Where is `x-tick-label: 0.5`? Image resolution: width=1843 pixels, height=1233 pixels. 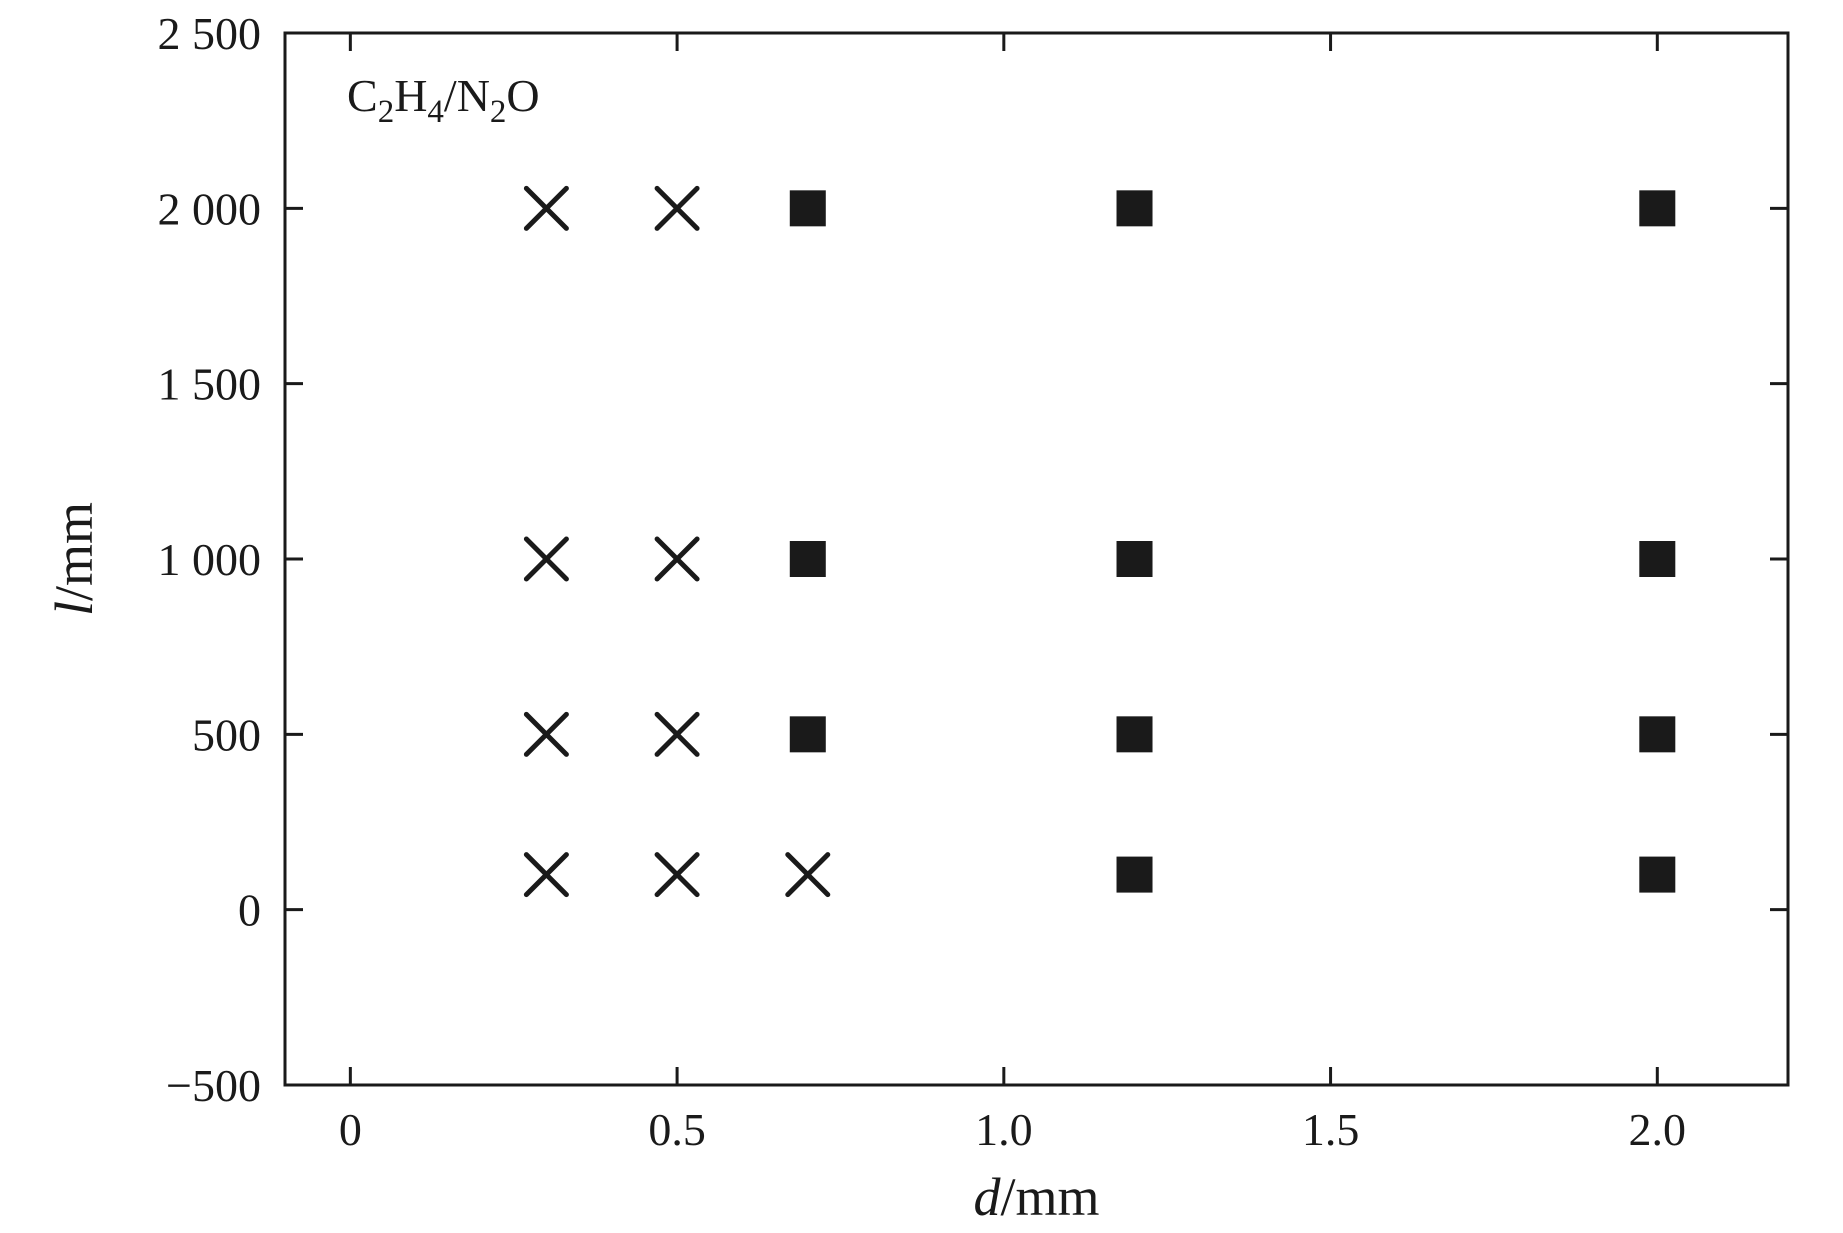
x-tick-label: 0.5 is located at coordinates (677, 1129).